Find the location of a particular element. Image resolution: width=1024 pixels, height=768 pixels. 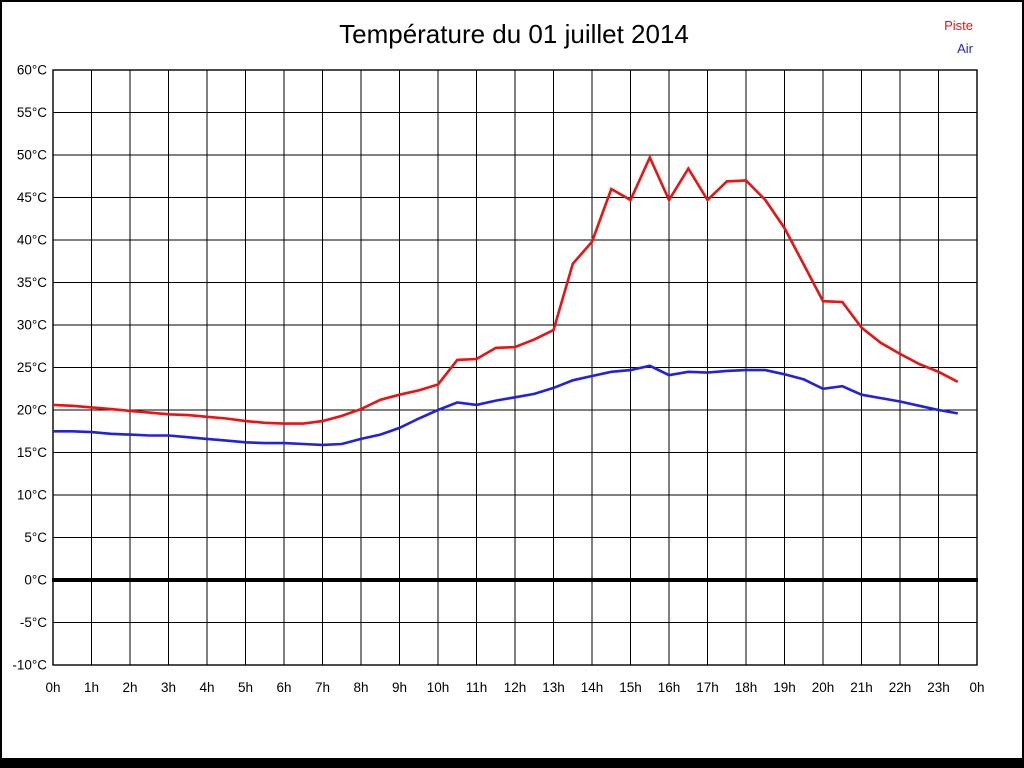

y-tick-label: -5°C is located at coordinates (33, 622).